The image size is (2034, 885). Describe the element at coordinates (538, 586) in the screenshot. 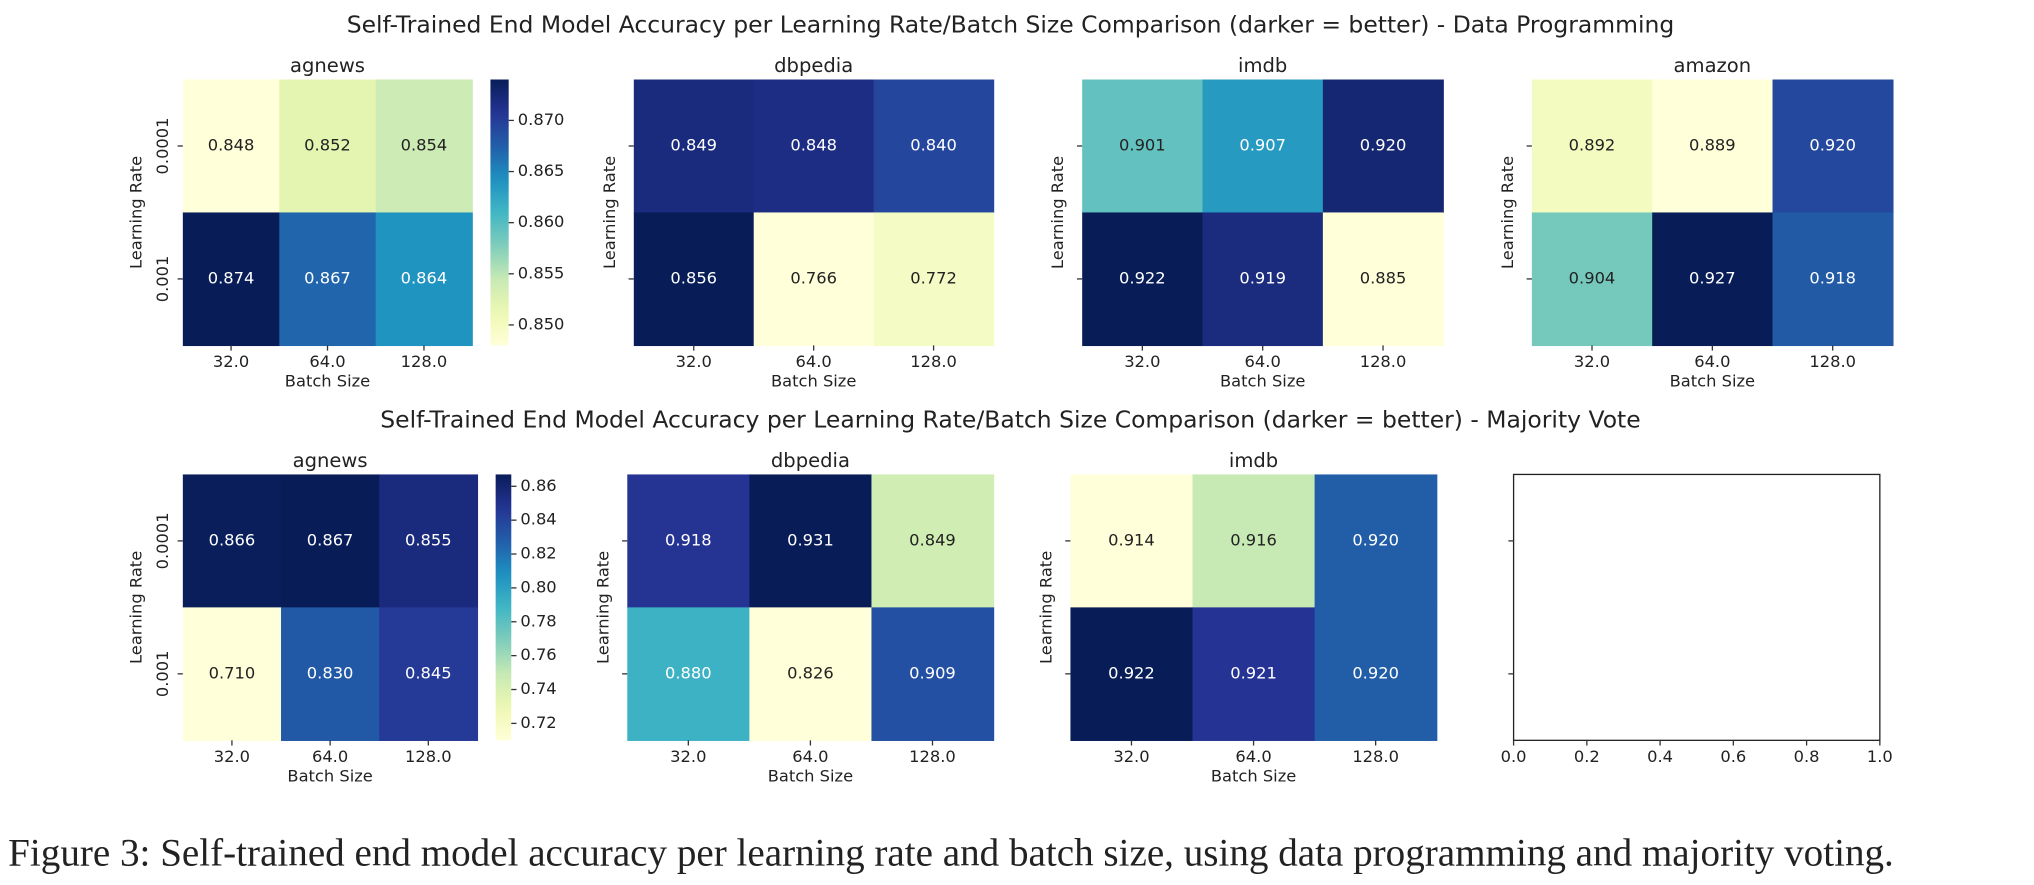

I see `colorbar-tick-label: 0.80` at that location.